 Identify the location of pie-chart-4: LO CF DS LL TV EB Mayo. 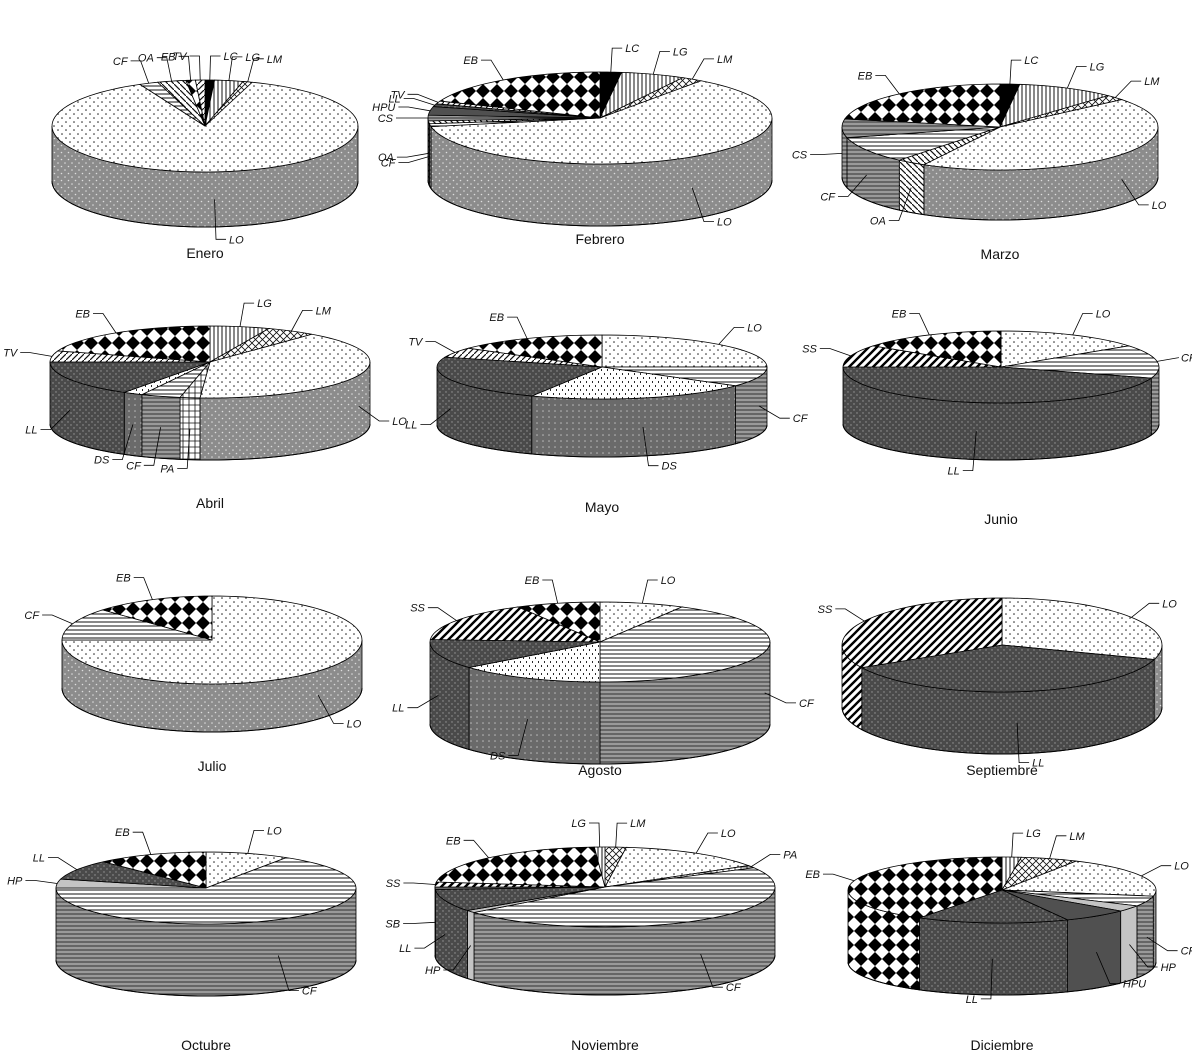
(607, 413).